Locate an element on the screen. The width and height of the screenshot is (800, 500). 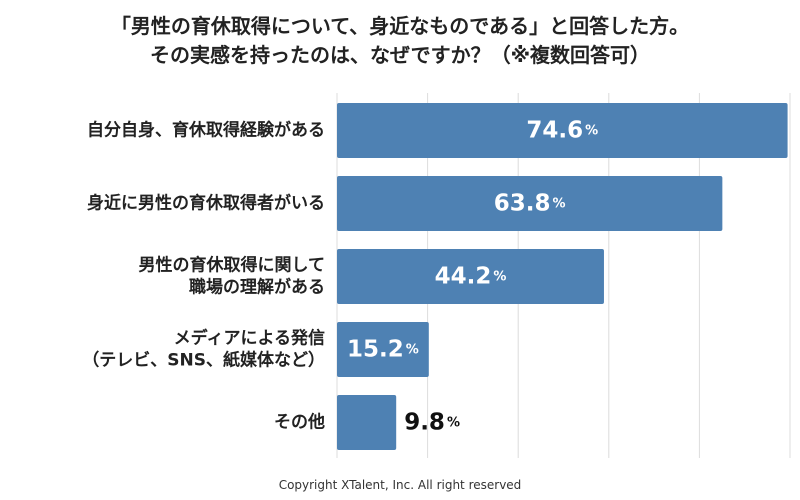
title-line-2: その実感を持ったのは、なぜですか？（※複数回答可） is located at coordinates (400, 55).